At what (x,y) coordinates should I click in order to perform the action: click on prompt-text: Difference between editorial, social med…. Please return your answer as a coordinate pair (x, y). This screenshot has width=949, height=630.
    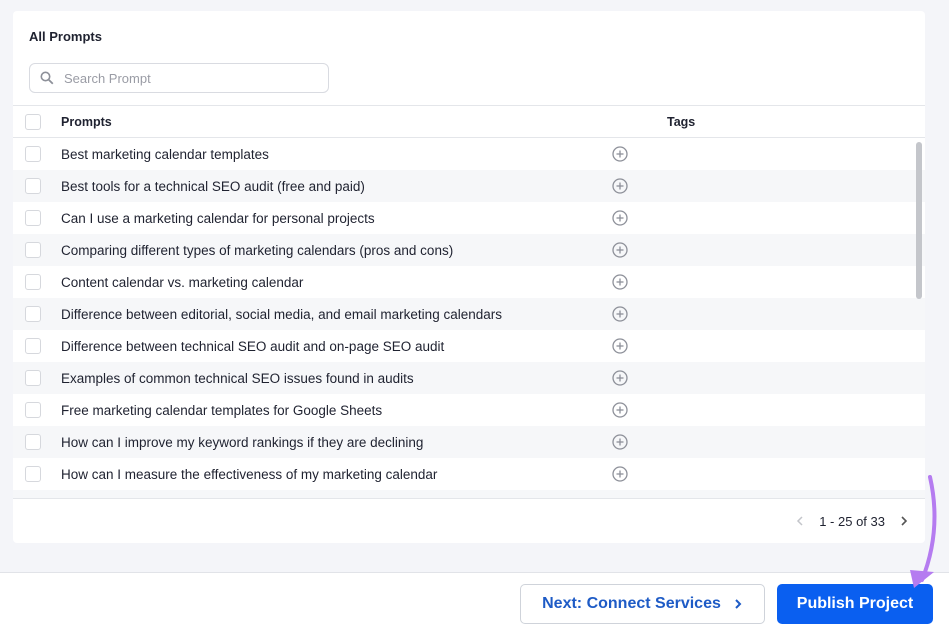
    Looking at the image, I should click on (281, 314).